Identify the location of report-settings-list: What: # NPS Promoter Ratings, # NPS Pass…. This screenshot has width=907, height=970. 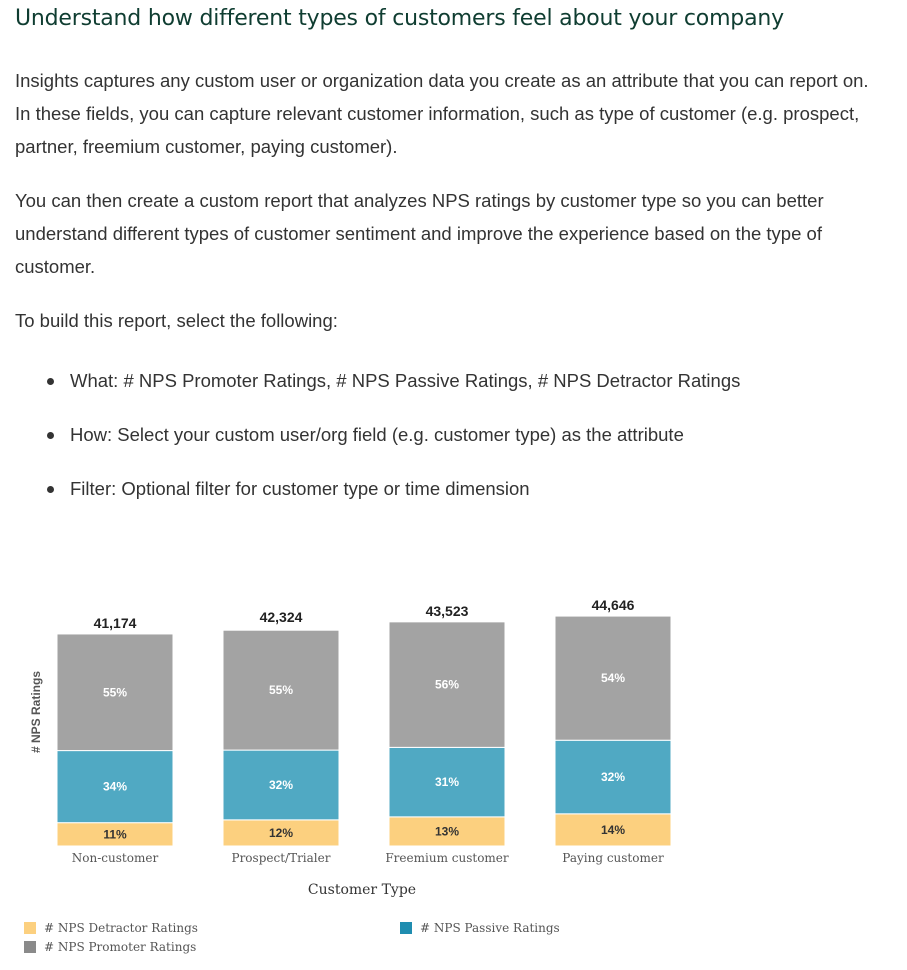
(392, 445).